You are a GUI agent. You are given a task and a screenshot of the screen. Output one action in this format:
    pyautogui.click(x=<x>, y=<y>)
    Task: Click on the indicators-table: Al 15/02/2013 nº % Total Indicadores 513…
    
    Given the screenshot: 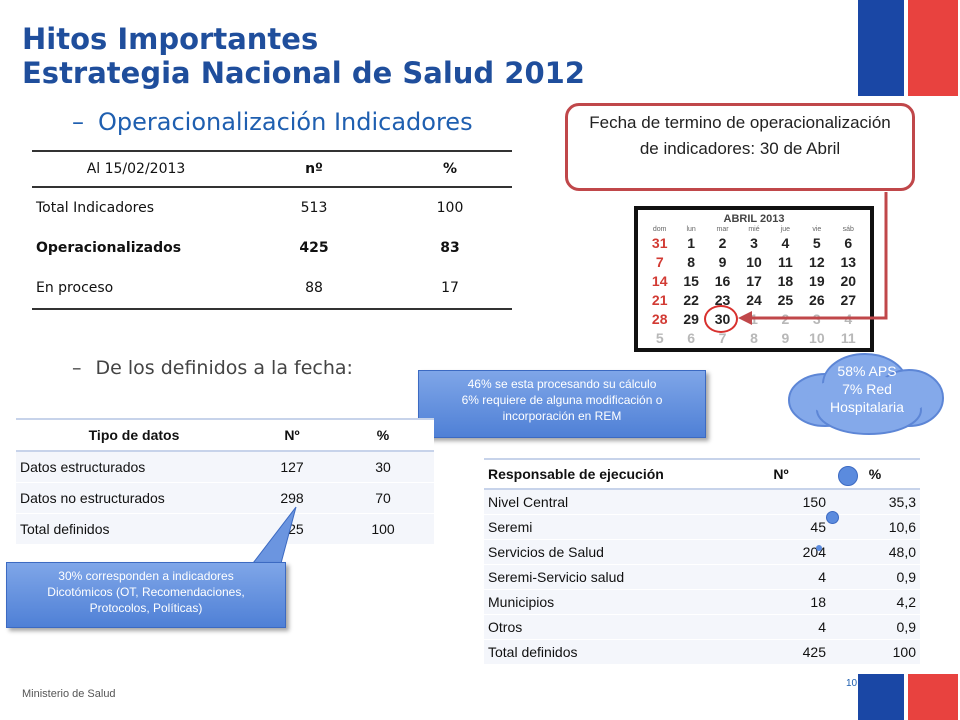 What is the action you would take?
    pyautogui.click(x=272, y=230)
    